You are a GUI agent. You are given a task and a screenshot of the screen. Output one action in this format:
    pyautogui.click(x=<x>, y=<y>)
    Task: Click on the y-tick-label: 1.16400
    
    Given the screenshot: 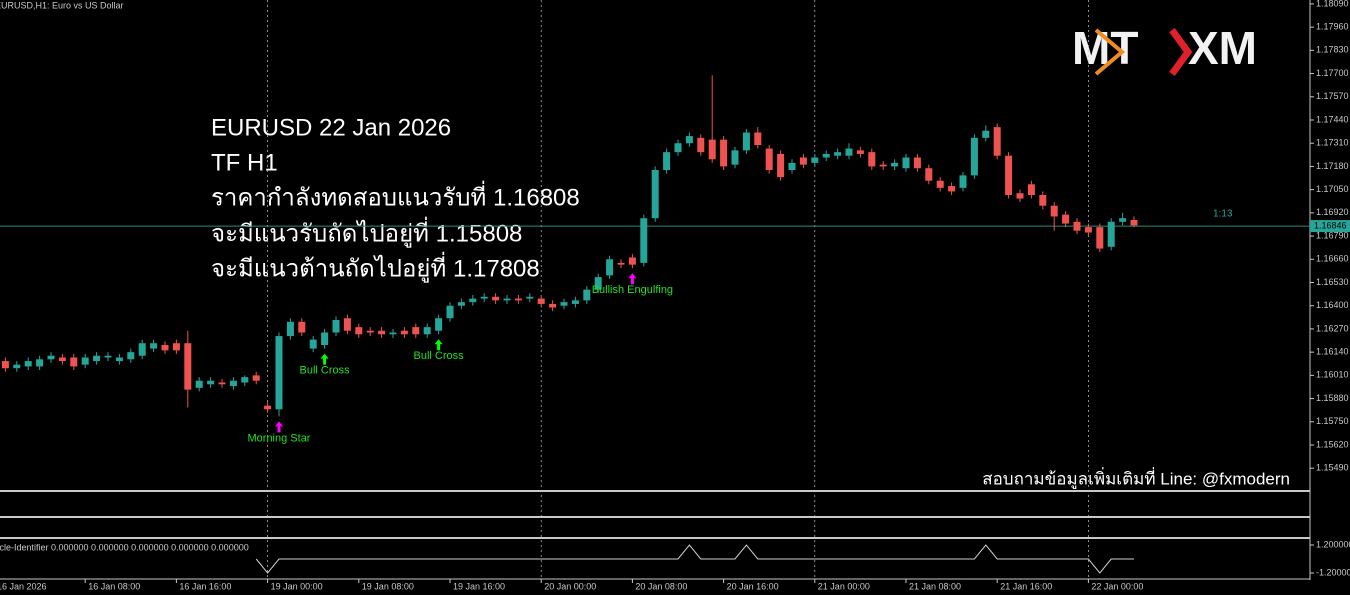 What is the action you would take?
    pyautogui.click(x=1332, y=305)
    